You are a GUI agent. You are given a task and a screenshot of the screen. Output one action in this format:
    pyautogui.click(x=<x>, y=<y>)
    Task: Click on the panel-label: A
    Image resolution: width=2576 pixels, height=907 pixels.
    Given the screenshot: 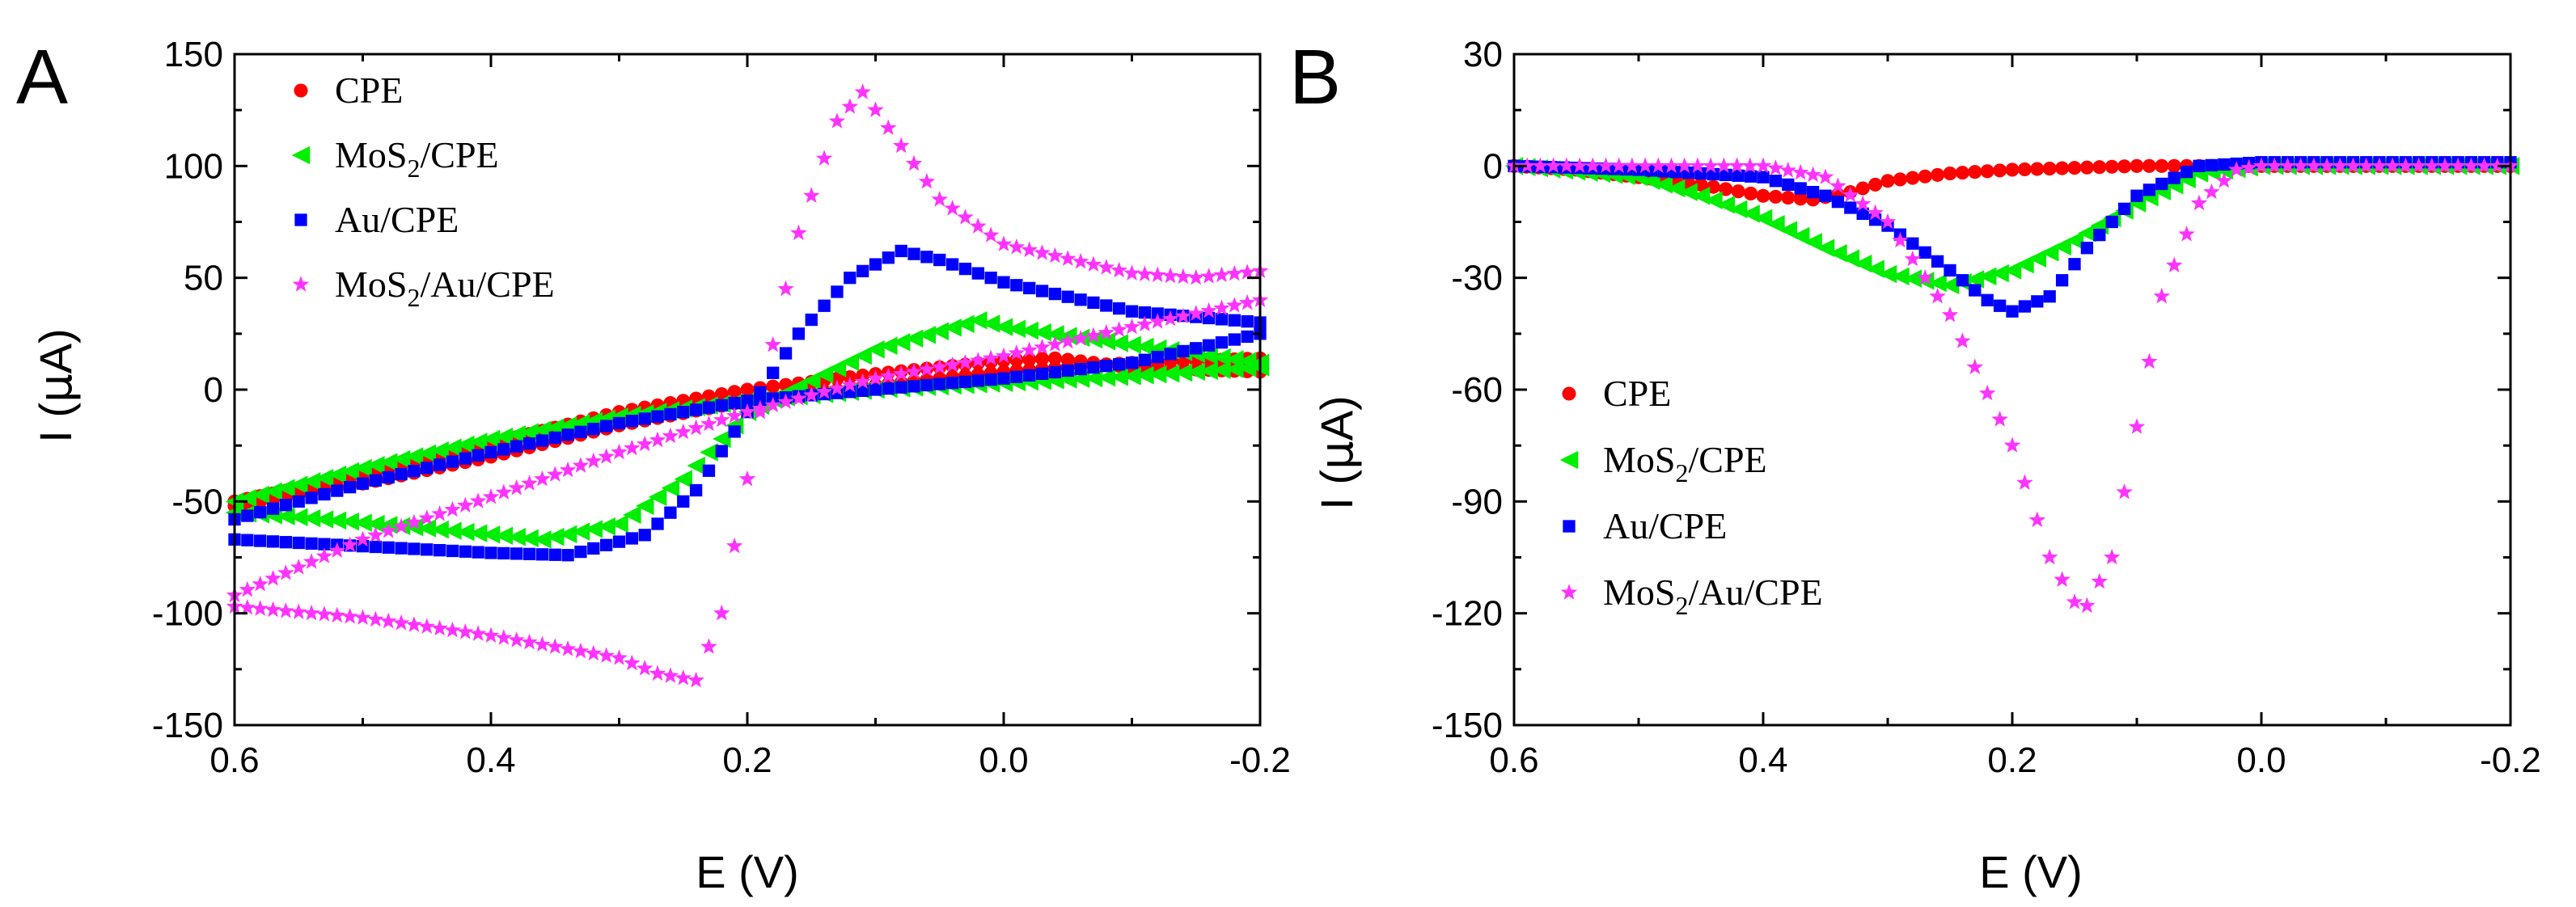 What is the action you would take?
    pyautogui.click(x=42, y=77)
    